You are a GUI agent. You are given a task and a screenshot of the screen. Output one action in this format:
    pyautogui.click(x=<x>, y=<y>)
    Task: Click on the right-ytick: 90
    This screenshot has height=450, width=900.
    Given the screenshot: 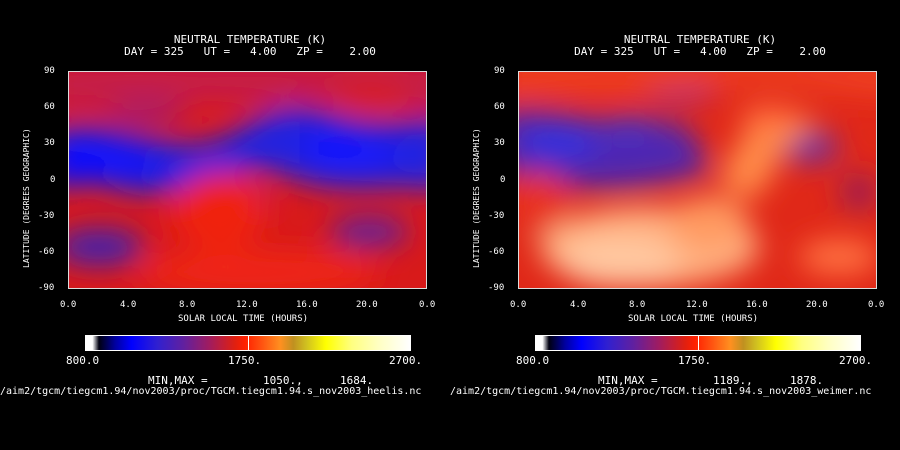 What is the action you would take?
    pyautogui.click(x=499, y=71)
    